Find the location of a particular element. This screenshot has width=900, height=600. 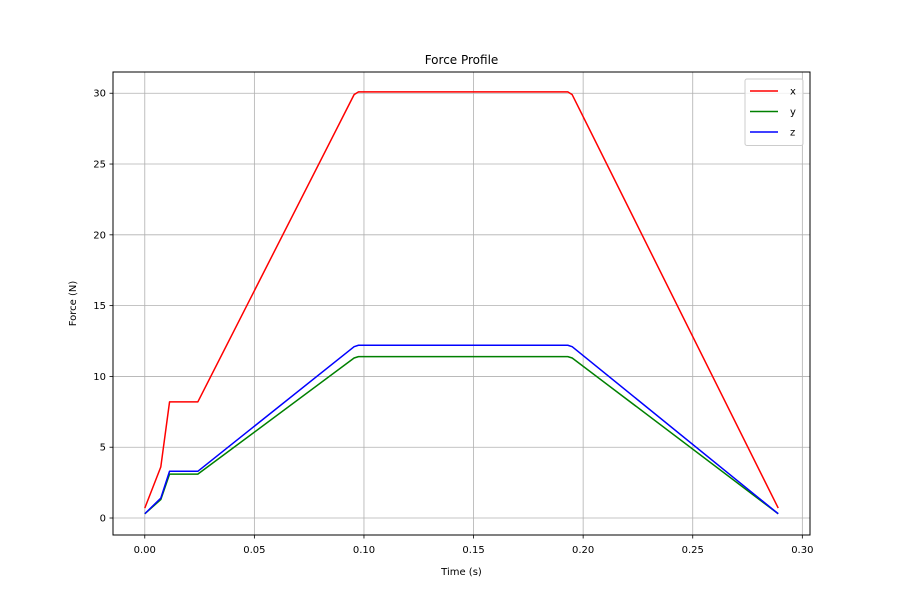

x-axis-label: Time (s) is located at coordinates (461, 572).